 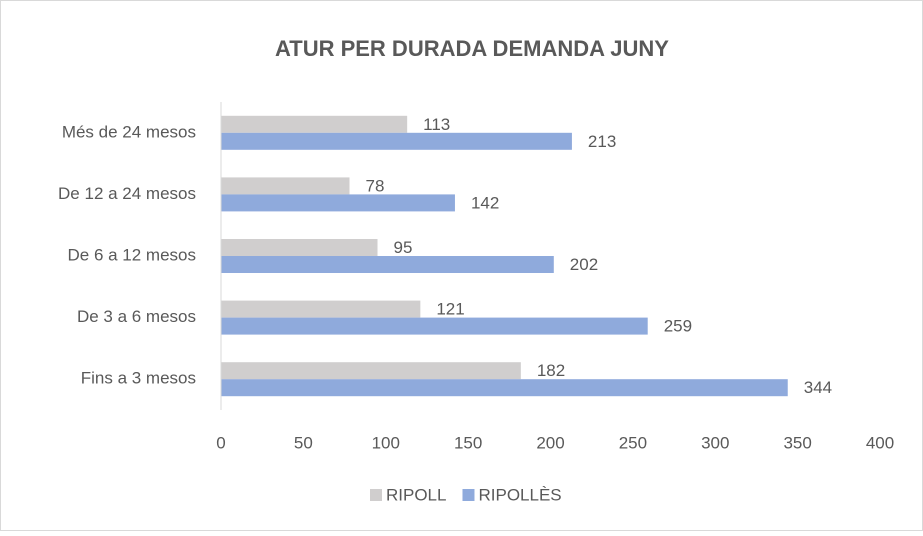 What do you see at coordinates (468, 442) in the screenshot?
I see `x-tick-label: 150` at bounding box center [468, 442].